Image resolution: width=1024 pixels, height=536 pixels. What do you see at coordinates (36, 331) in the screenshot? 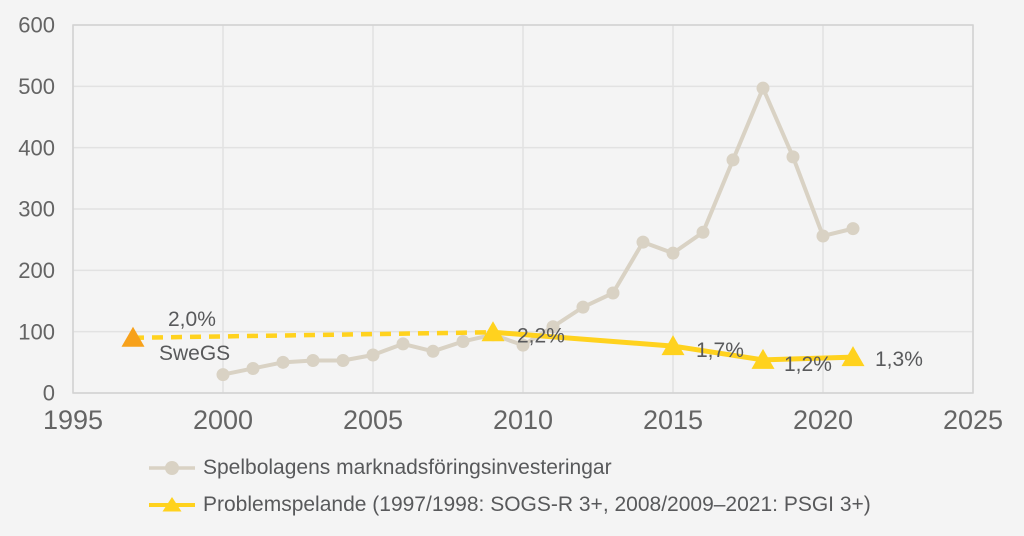
I see `y-axis-tick-label: 100` at bounding box center [36, 331].